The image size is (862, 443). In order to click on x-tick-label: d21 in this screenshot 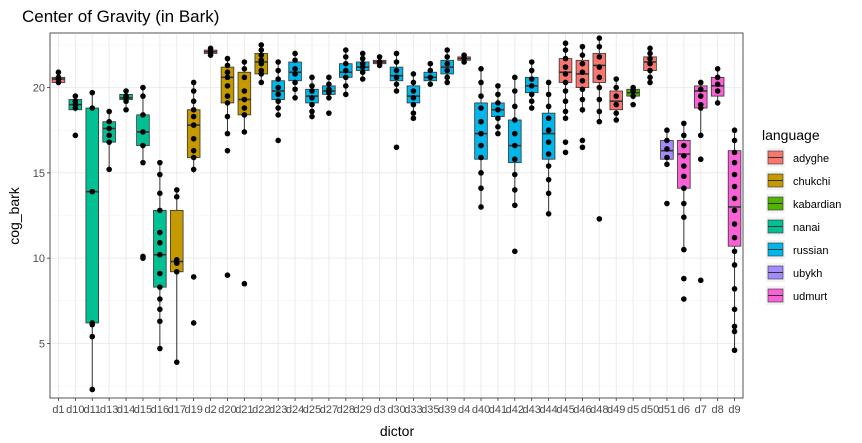, I will do `click(244, 410)`.